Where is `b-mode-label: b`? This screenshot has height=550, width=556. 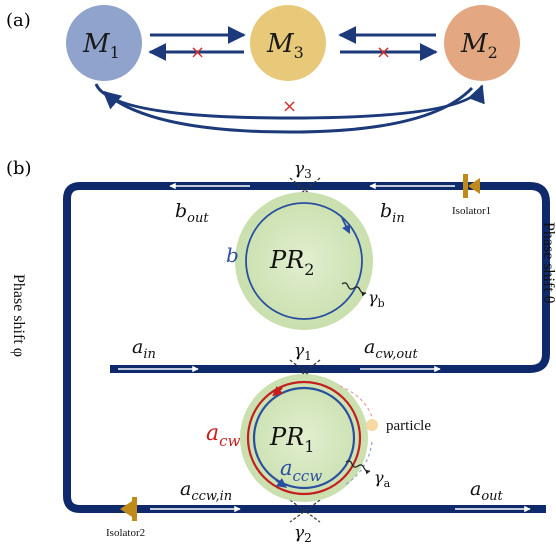 b-mode-label: b is located at coordinates (232, 255).